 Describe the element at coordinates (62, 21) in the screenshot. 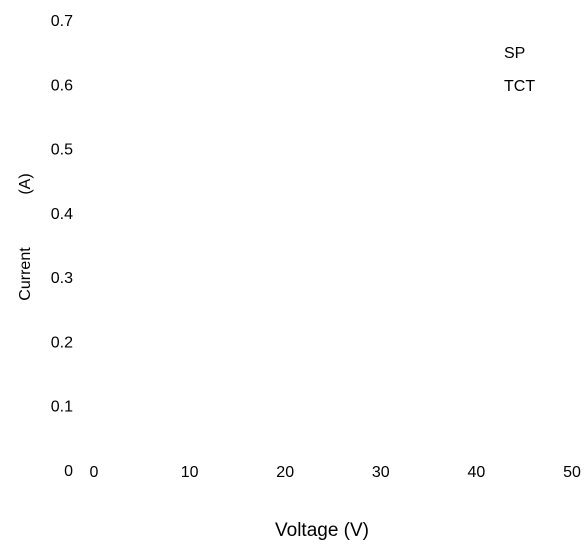

I see `y-tick-label: 0.7` at that location.